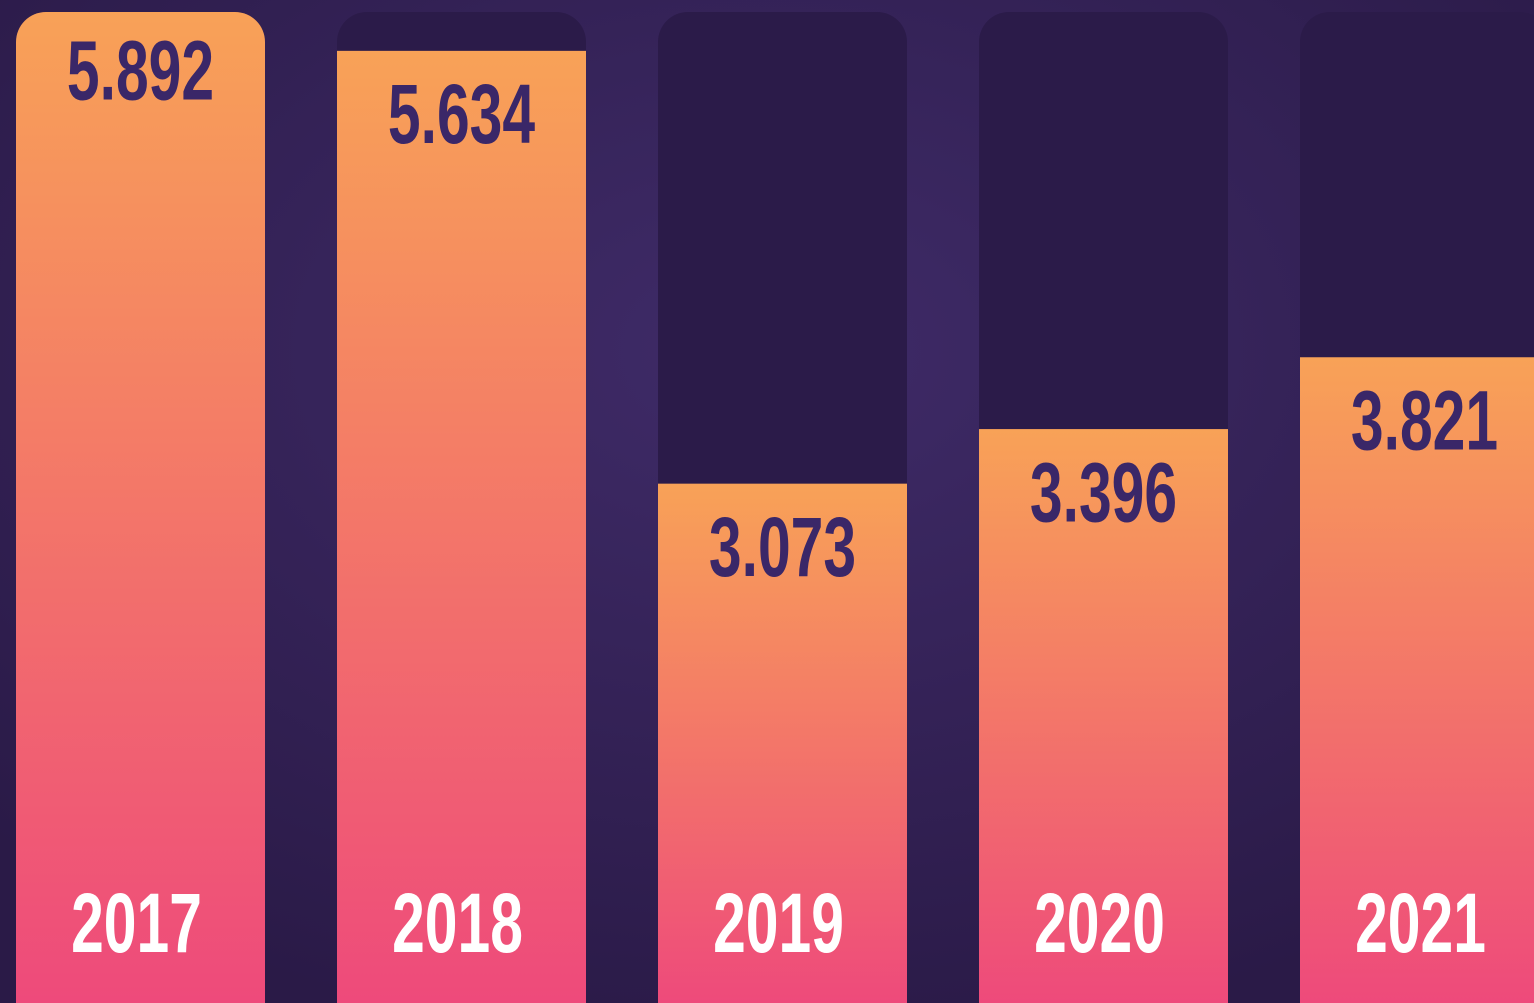 This screenshot has width=1534, height=1003. What do you see at coordinates (457, 924) in the screenshot?
I see `x-tick-label: 2018` at bounding box center [457, 924].